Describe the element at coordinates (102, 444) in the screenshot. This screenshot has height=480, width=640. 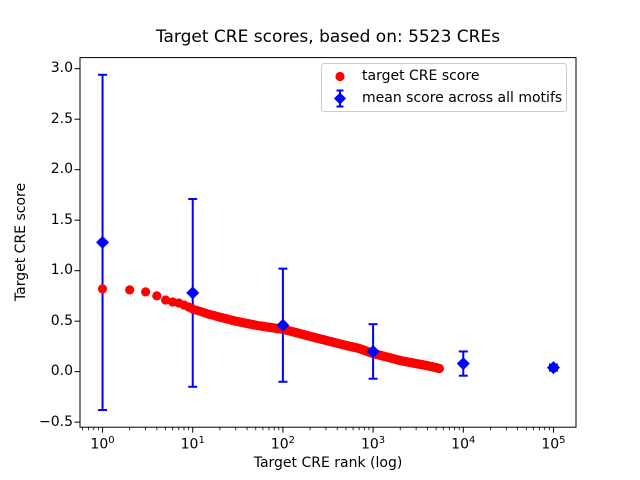
I see `x-tick-label: 100` at that location.